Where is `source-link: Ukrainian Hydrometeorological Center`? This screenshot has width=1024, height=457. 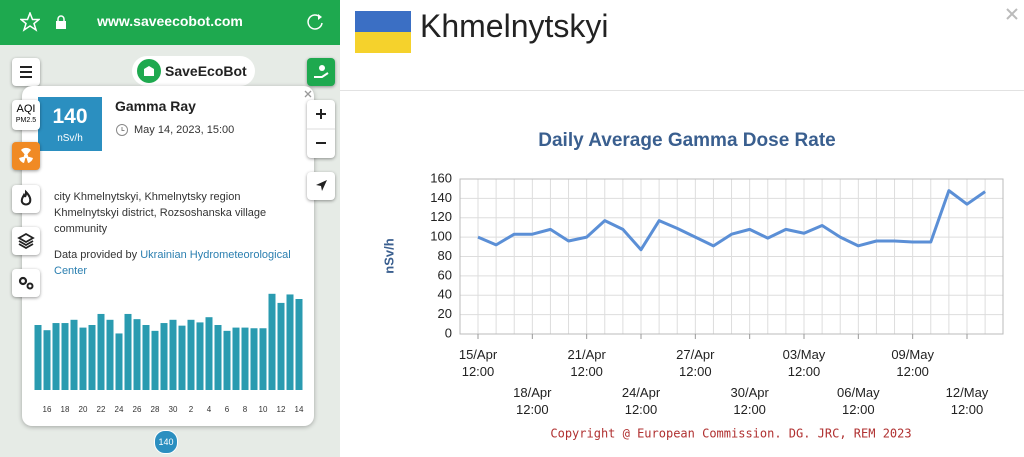
source-link: Ukrainian Hydrometeorological Center is located at coordinates (172, 263).